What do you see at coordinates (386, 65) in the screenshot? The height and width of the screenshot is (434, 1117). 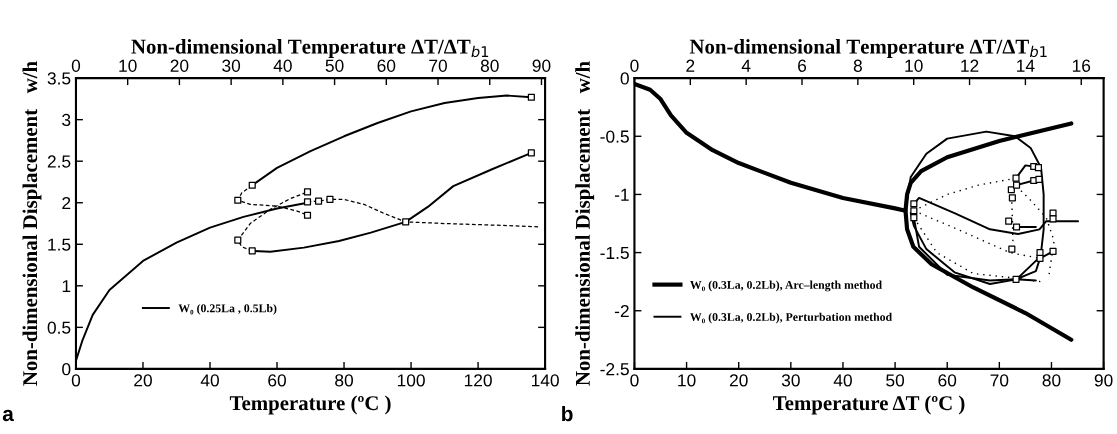 I see `x2-tick-label: 60` at bounding box center [386, 65].